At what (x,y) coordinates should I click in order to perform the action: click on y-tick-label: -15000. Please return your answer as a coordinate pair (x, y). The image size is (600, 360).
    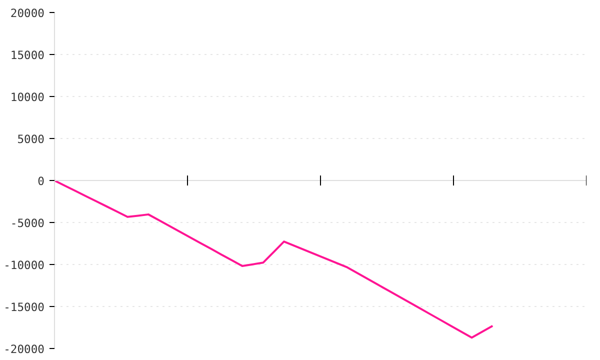
    Looking at the image, I should click on (24, 307).